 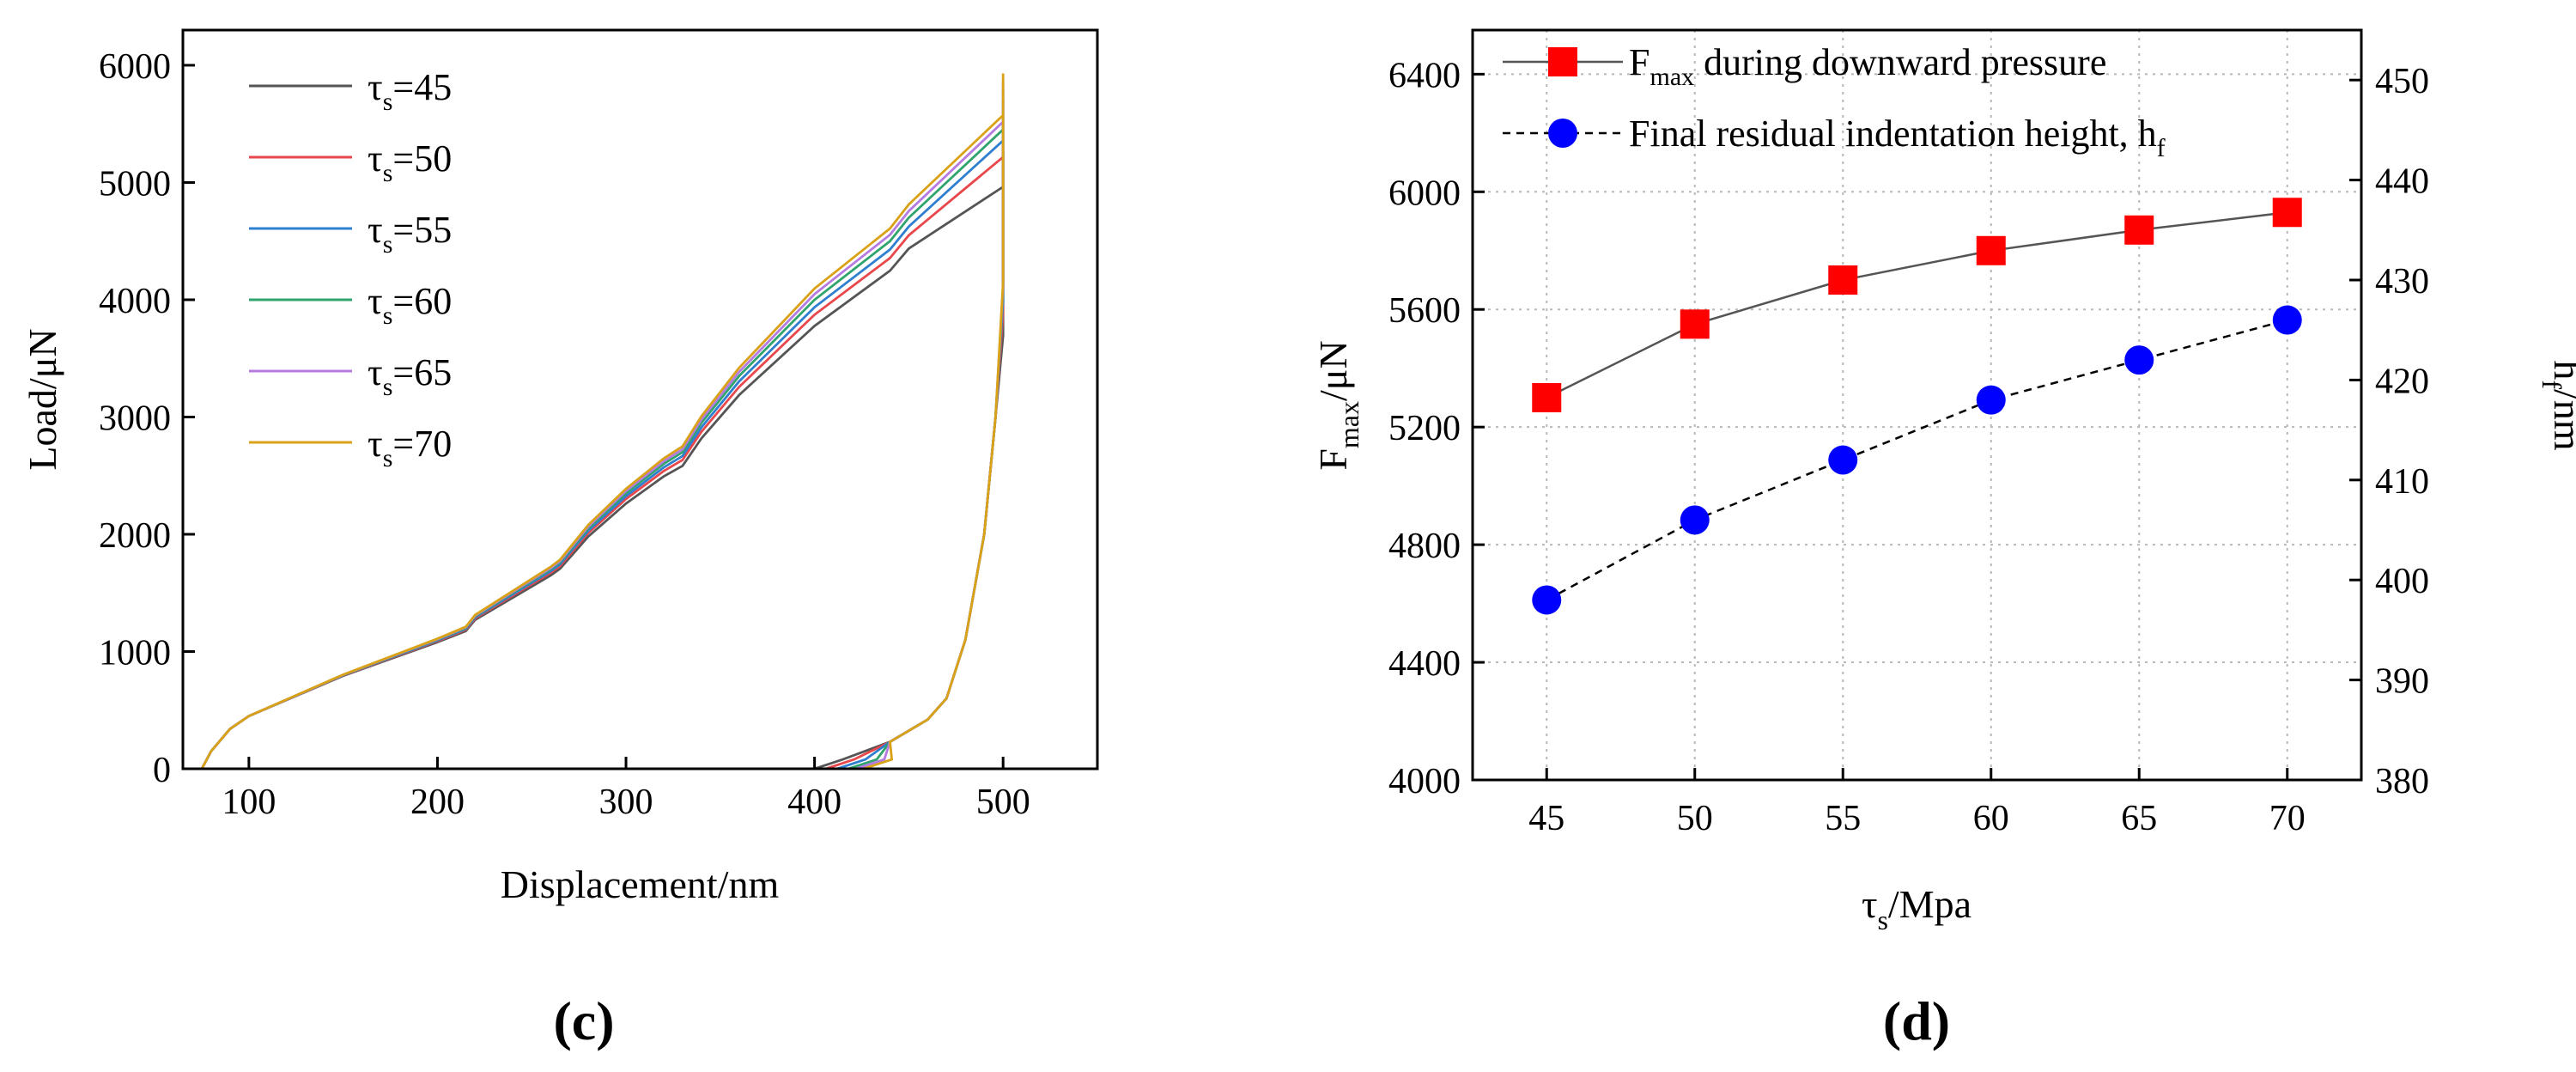 I want to click on chart-d-x-tick-label: 70, so click(x=2287, y=818).